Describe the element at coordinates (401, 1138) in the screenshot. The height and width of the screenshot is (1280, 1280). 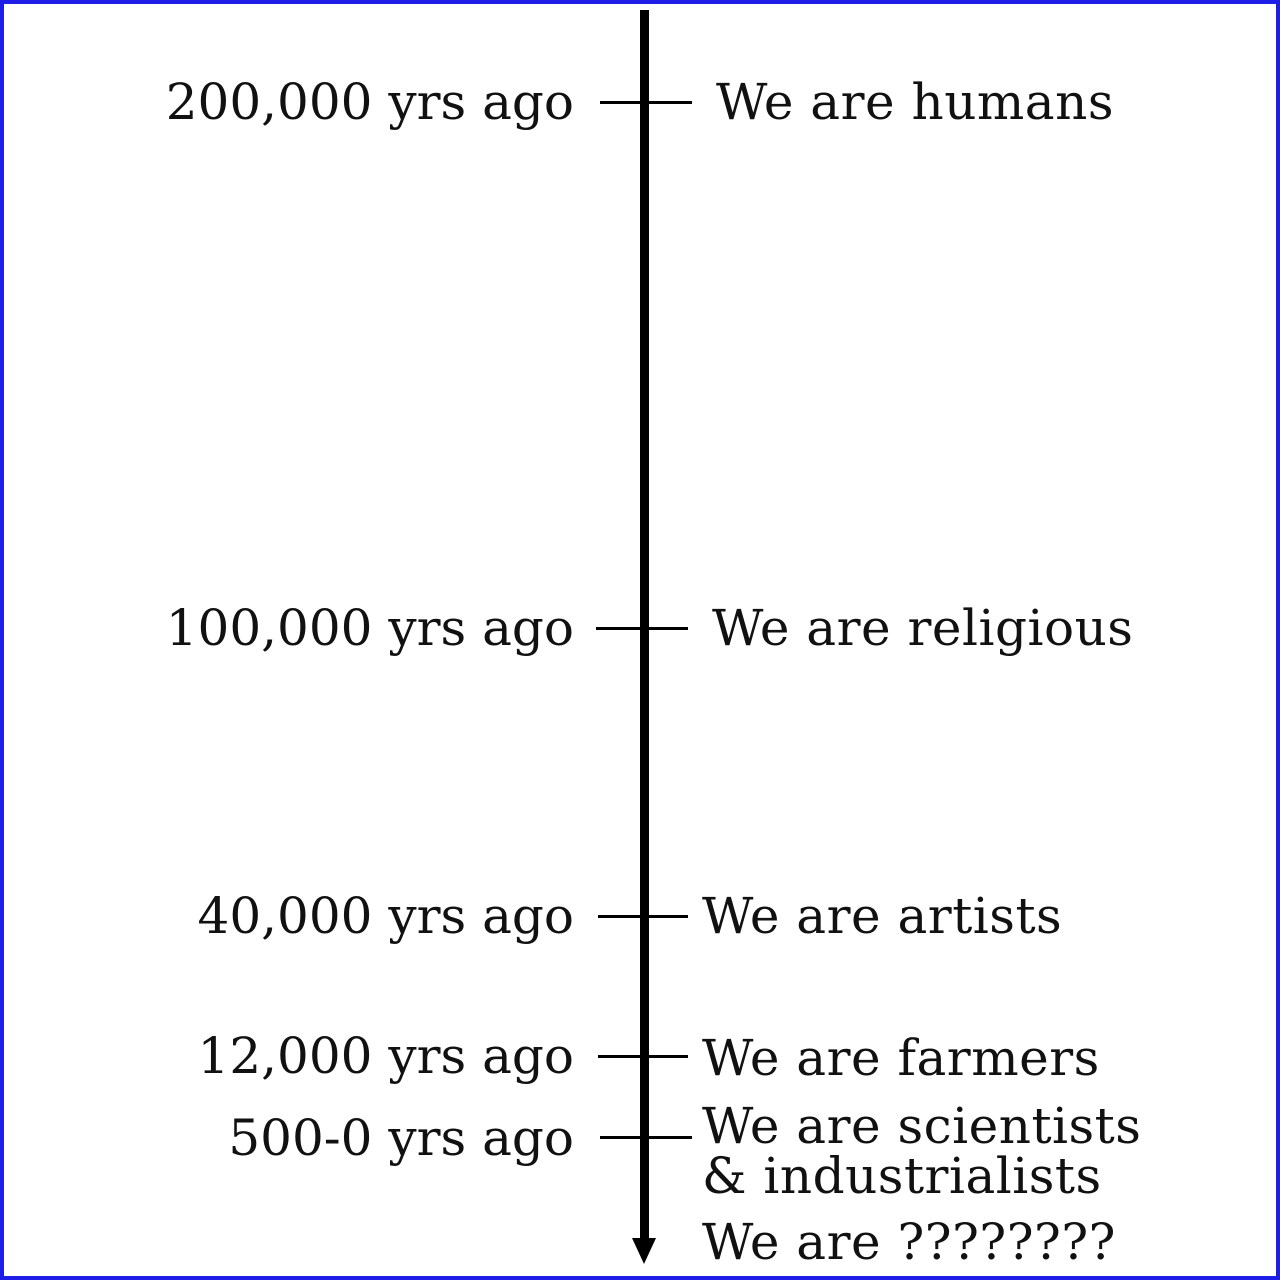
I see `date-label-500-0: 500-0 yrs ago` at that location.